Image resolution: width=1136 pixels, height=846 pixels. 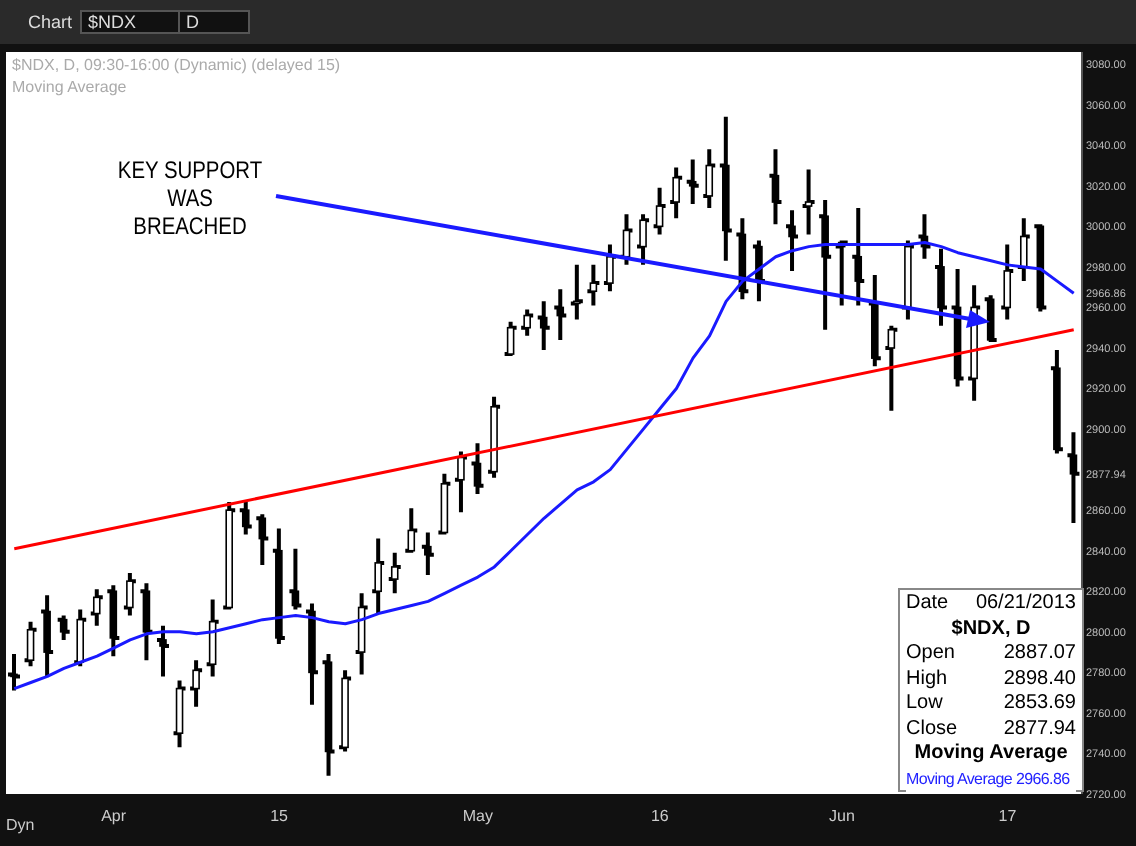 What do you see at coordinates (660, 816) in the screenshot?
I see `x-tick-label: 16` at bounding box center [660, 816].